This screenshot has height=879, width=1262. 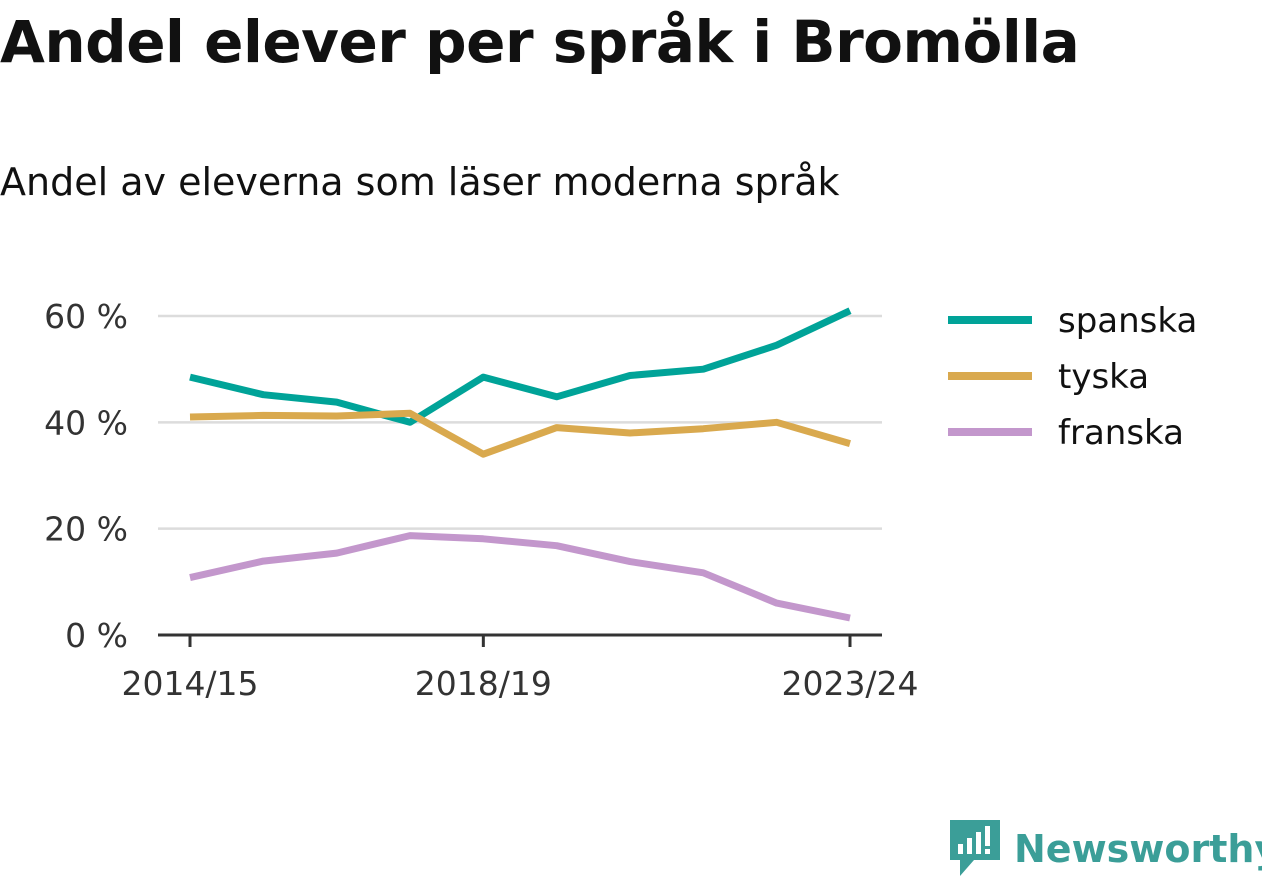 I want to click on x-tick-label: 2014/15, so click(x=189, y=683).